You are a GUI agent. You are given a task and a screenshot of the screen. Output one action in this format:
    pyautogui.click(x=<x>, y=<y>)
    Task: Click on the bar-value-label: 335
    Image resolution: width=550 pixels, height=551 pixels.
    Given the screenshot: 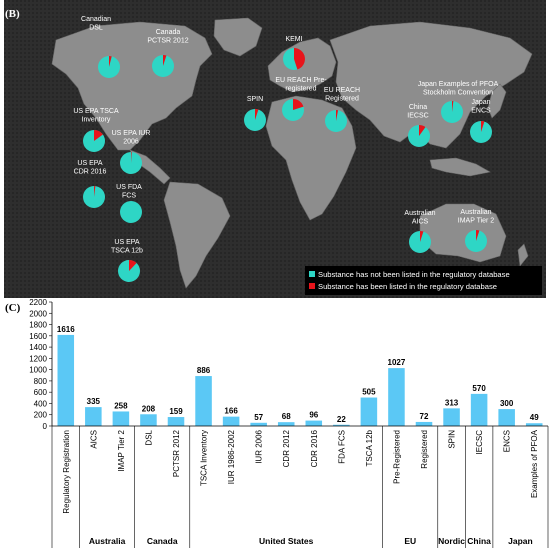 What is the action you would take?
    pyautogui.click(x=94, y=401)
    